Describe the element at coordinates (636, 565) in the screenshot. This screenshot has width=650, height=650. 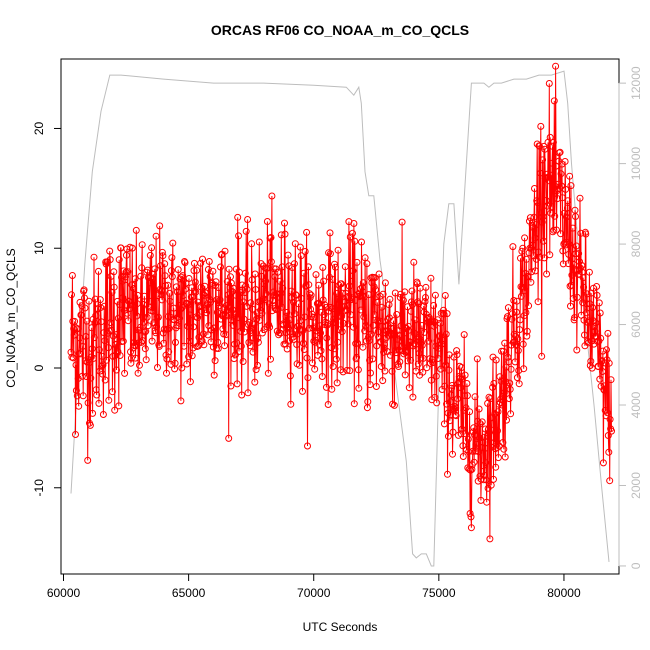
I see `right-tick-label: 0` at that location.